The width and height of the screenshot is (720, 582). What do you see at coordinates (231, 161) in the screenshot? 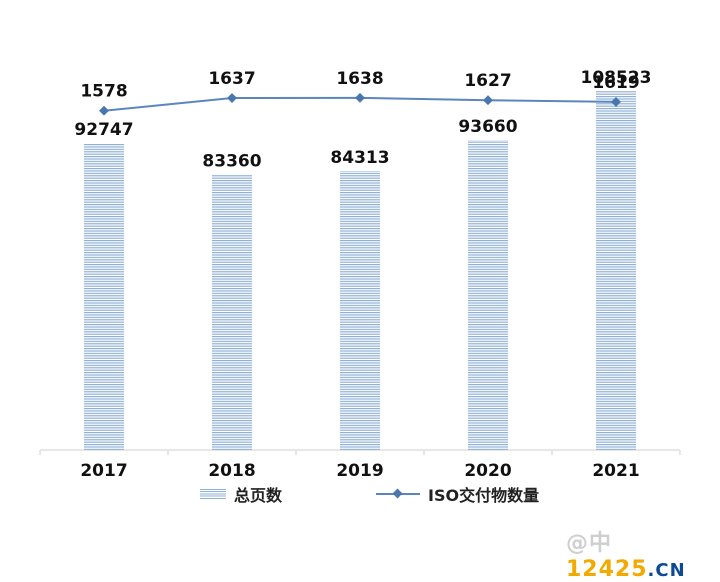
I see `bar-label-2018: 83360` at bounding box center [231, 161].